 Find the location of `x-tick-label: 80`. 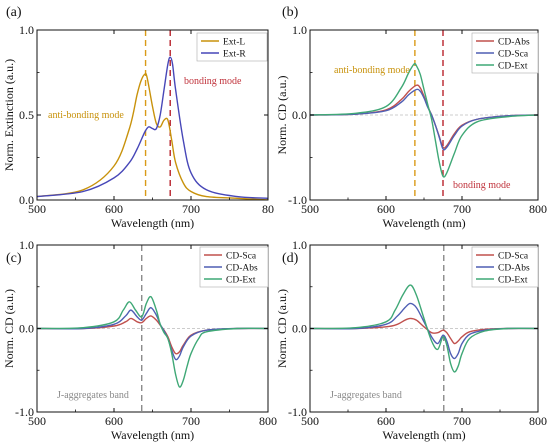

x-tick-label: 80 is located at coordinates (268, 209).